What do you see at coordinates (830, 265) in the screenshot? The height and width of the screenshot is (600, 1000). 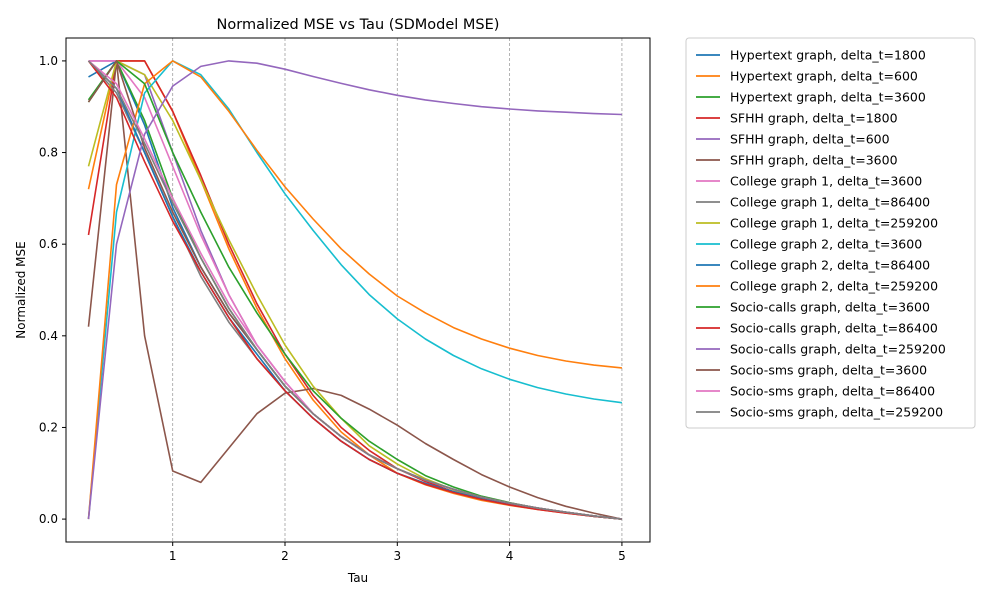 I see `legend-label: College graph 2, delta_t=86400` at bounding box center [830, 265].